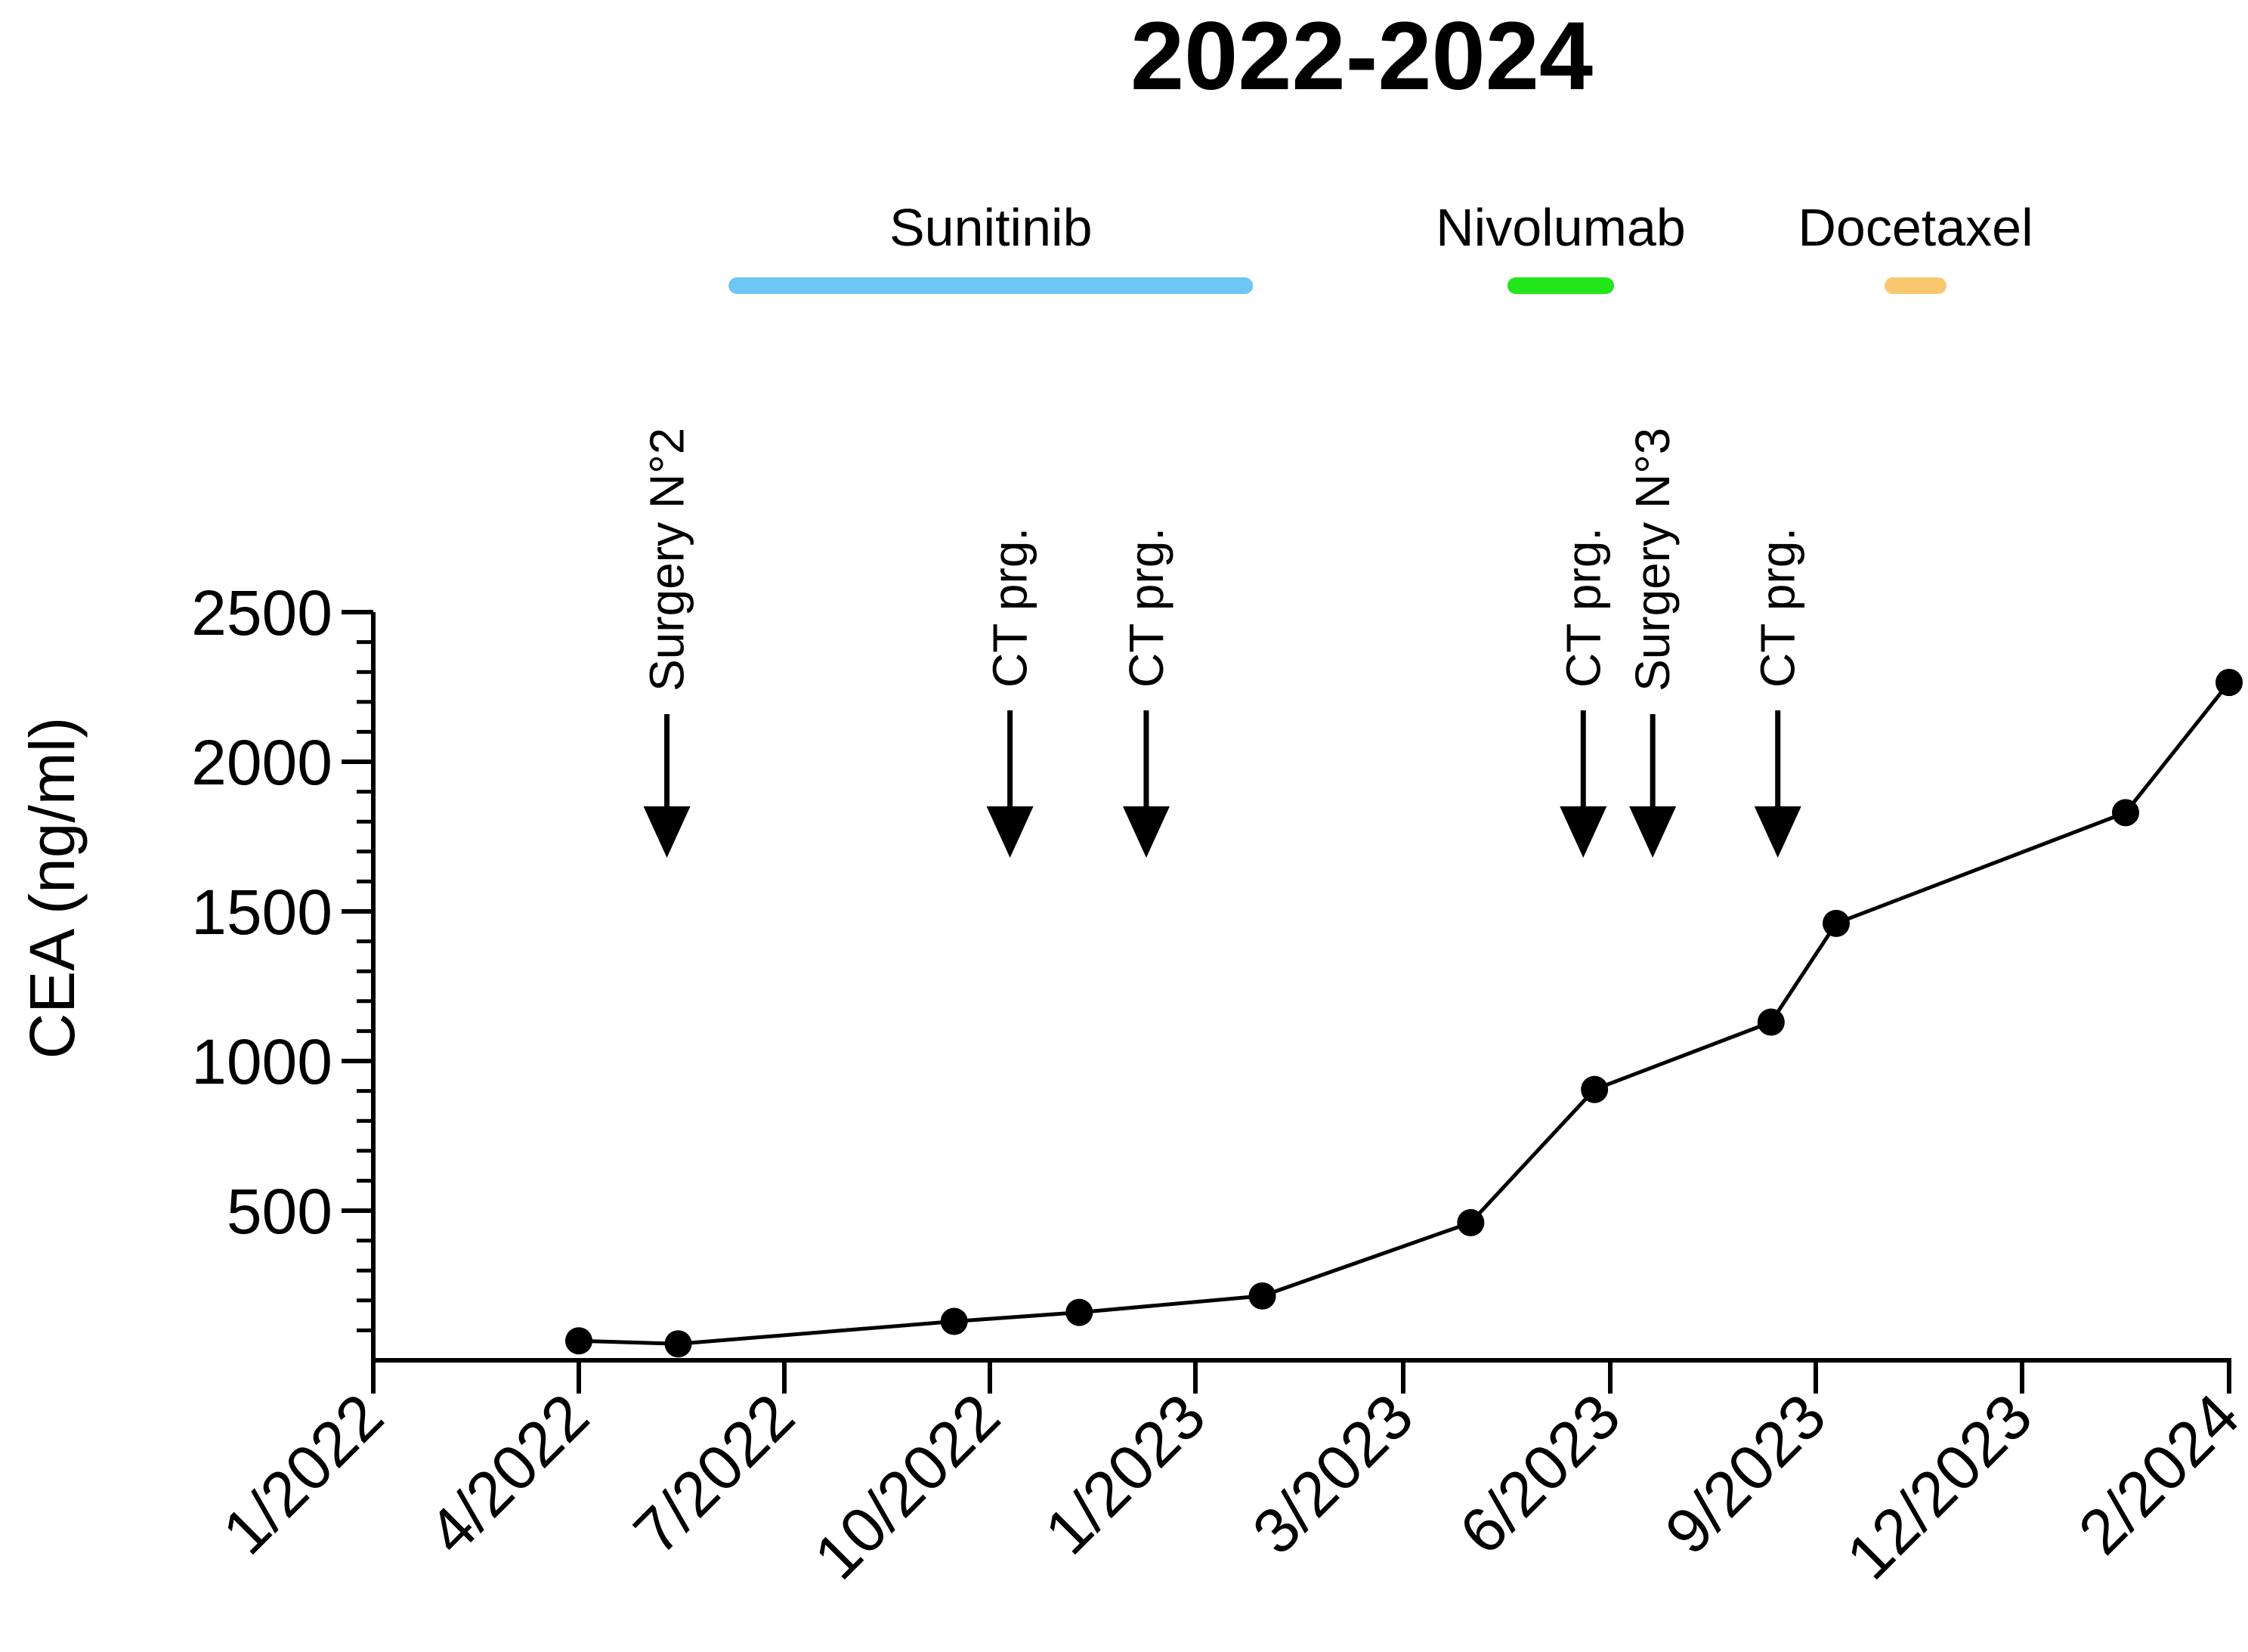  What do you see at coordinates (1381, 246) in the screenshot?
I see `treatment-bars: Sunitinib Nivolumab Docetaxel` at bounding box center [1381, 246].